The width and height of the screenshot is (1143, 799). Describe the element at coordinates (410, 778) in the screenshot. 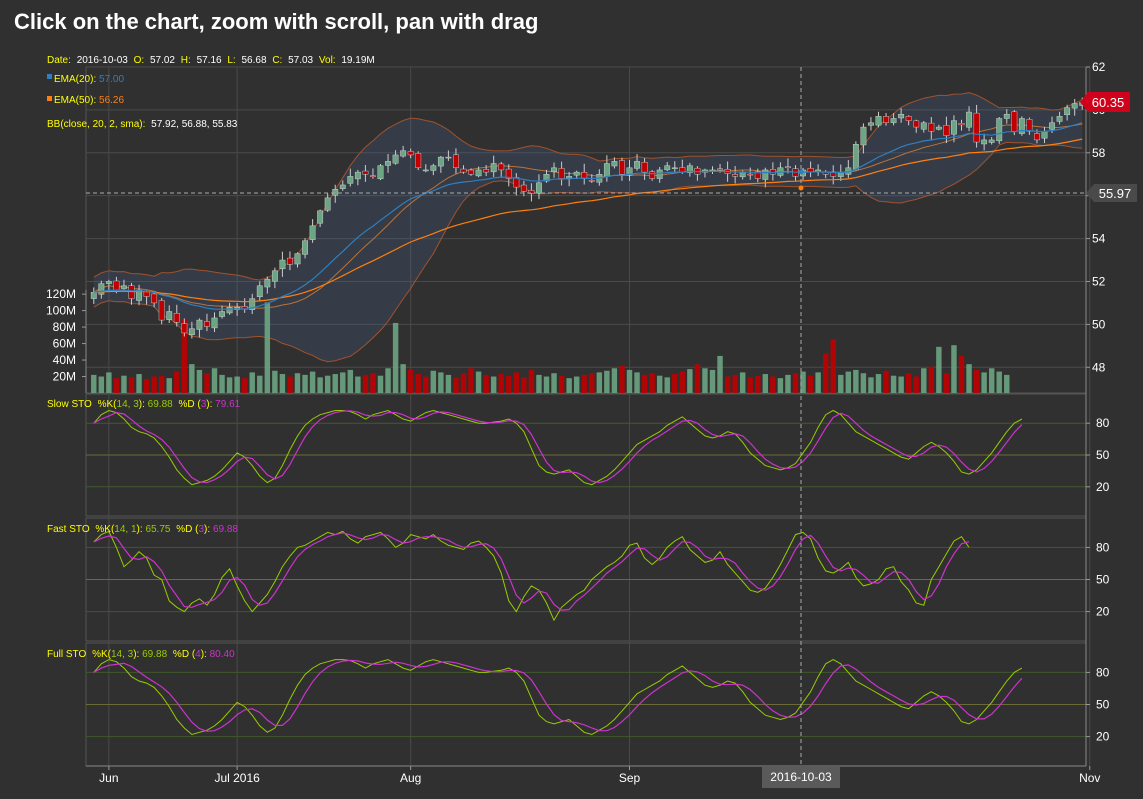

I see `time-tick-label: Aug` at that location.